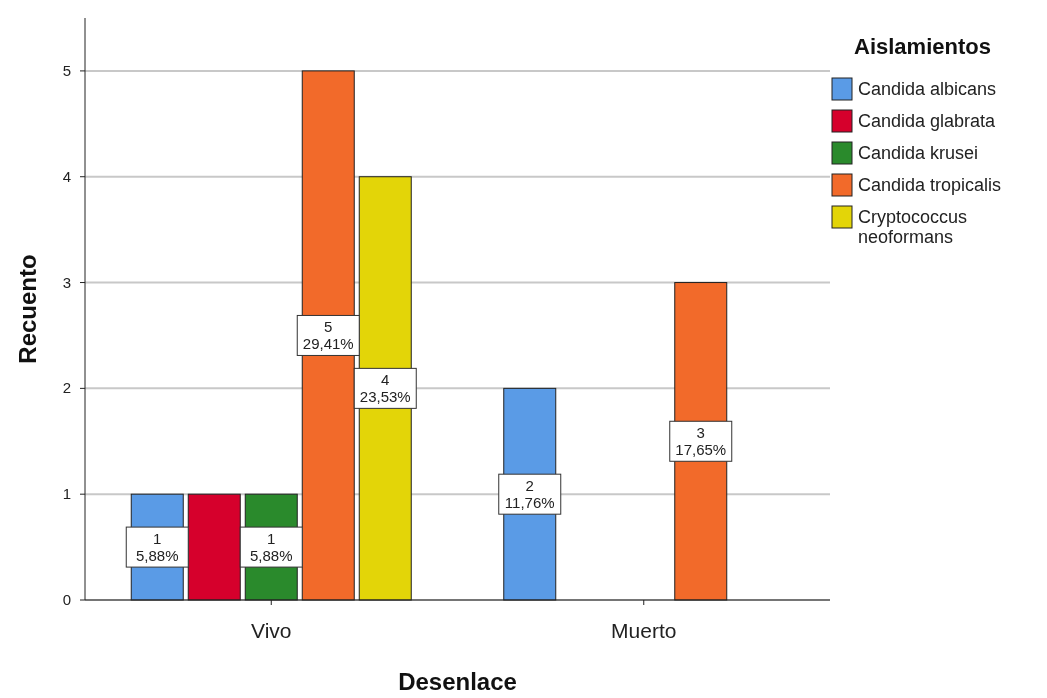  Describe the element at coordinates (328, 335) in the screenshot. I see `data-label: 5 29,41%` at that location.